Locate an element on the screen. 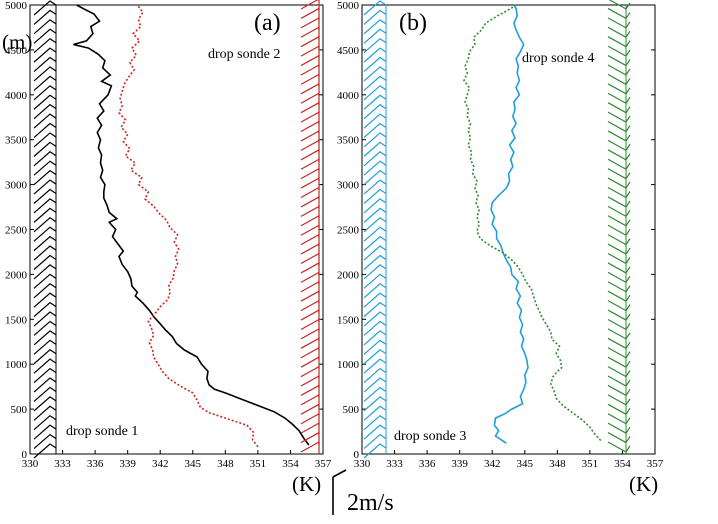 Image resolution: width=718 pixels, height=524 pixels. x-tick-label: 348 is located at coordinates (225, 464).